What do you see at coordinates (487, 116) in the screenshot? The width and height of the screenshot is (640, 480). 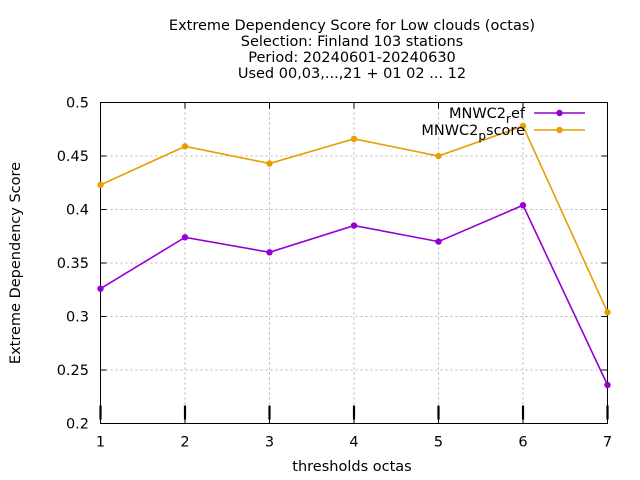 I see `legend-label: MNWC2ref` at bounding box center [487, 116].